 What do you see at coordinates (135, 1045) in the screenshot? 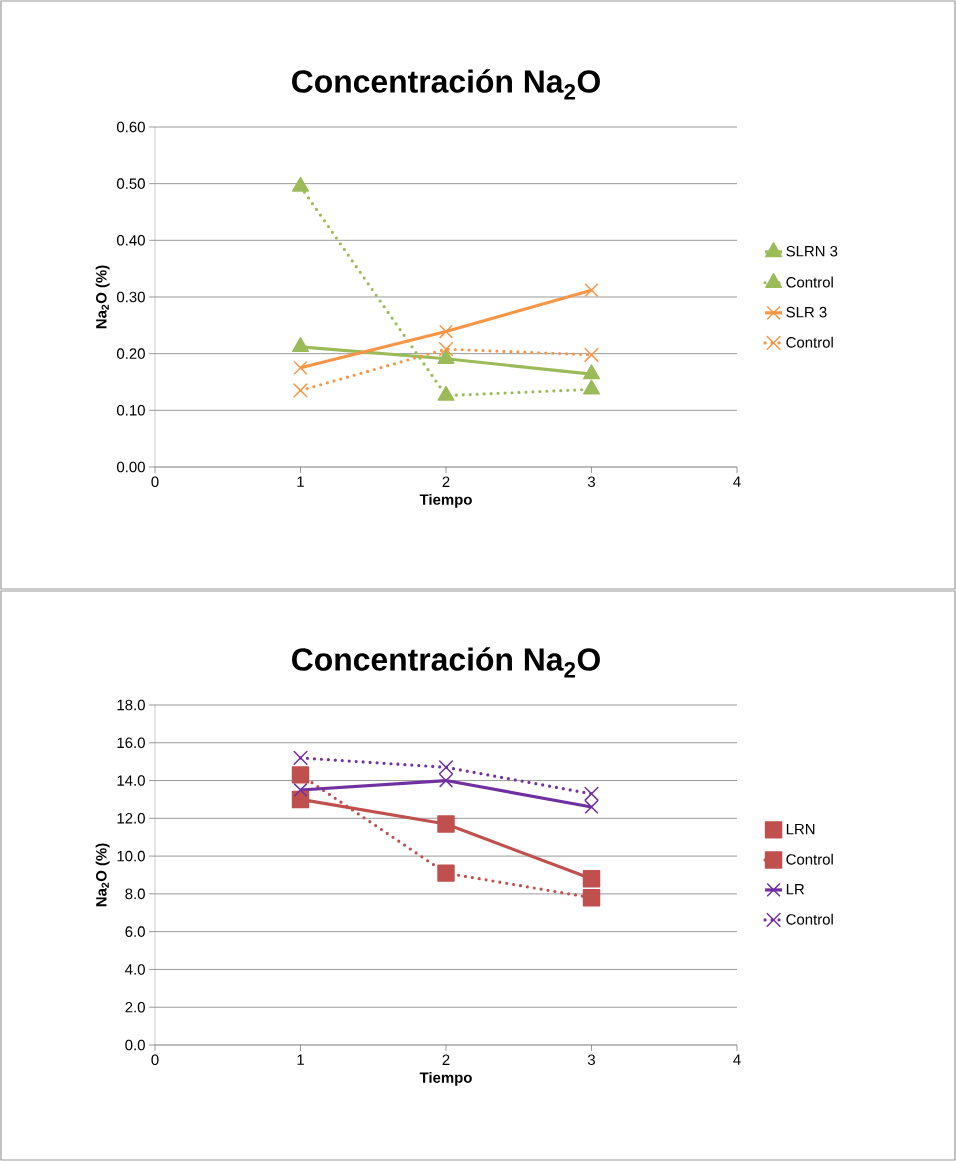
I see `y-tick-label: 0.0` at bounding box center [135, 1045].